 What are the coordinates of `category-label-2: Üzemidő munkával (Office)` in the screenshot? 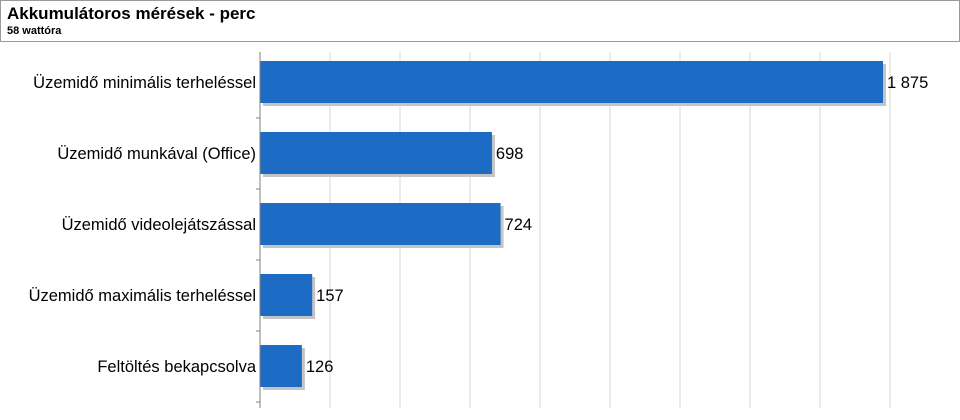 It's located at (156, 154).